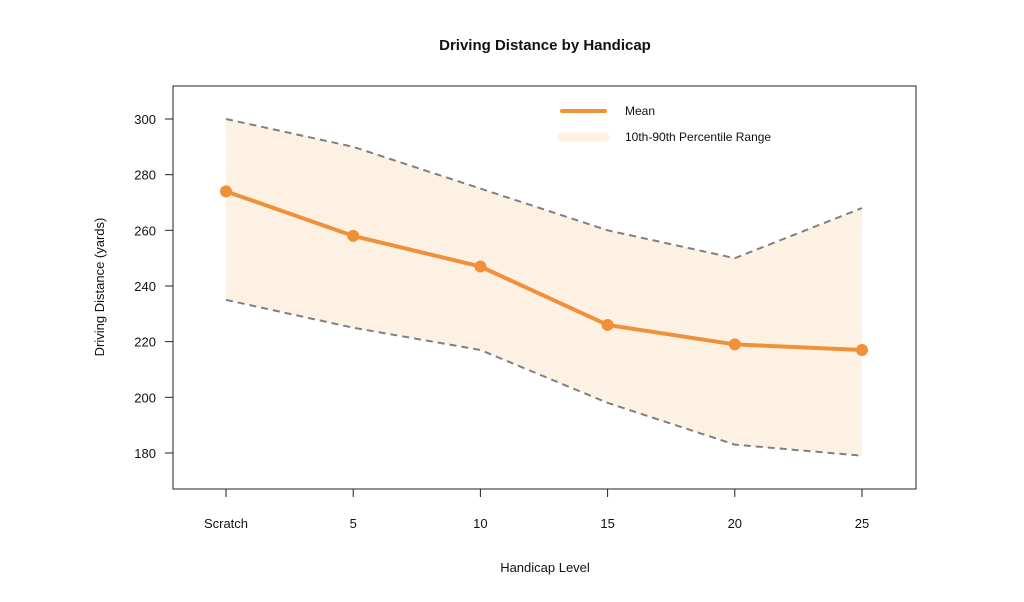 The image size is (1024, 602). What do you see at coordinates (544, 189) in the screenshot?
I see `upper-bound-line` at bounding box center [544, 189].